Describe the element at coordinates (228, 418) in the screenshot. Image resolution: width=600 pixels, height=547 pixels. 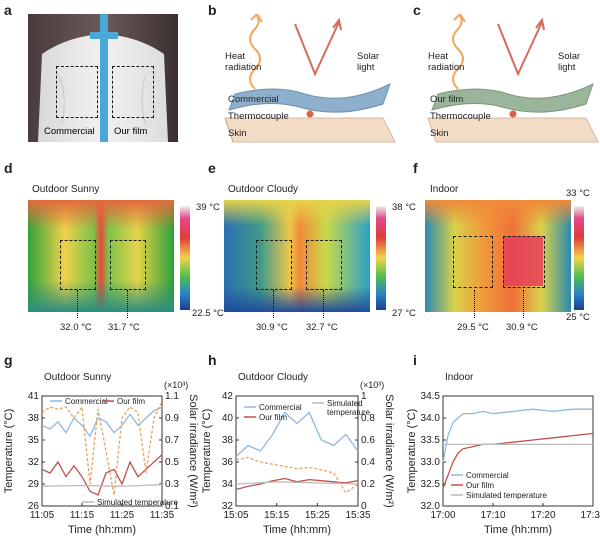
I see `y-tick-label: 40` at that location.